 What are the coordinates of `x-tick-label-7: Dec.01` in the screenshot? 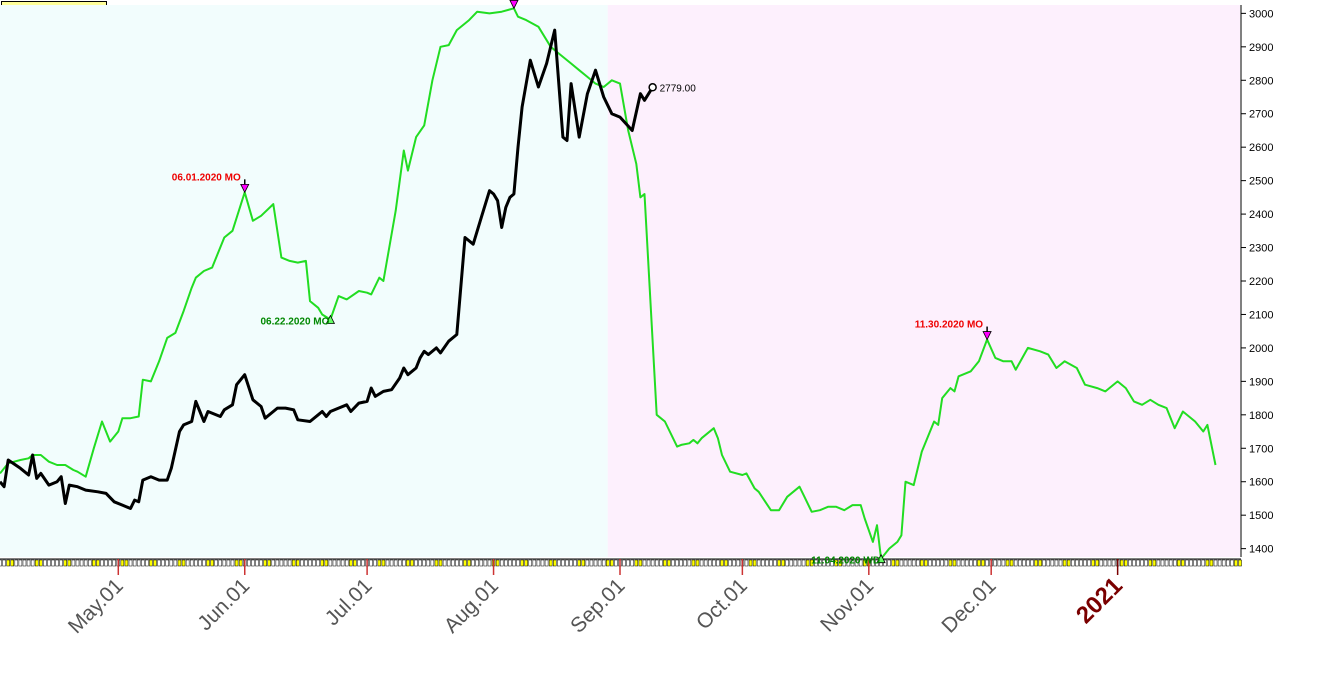 It's located at (968, 605).